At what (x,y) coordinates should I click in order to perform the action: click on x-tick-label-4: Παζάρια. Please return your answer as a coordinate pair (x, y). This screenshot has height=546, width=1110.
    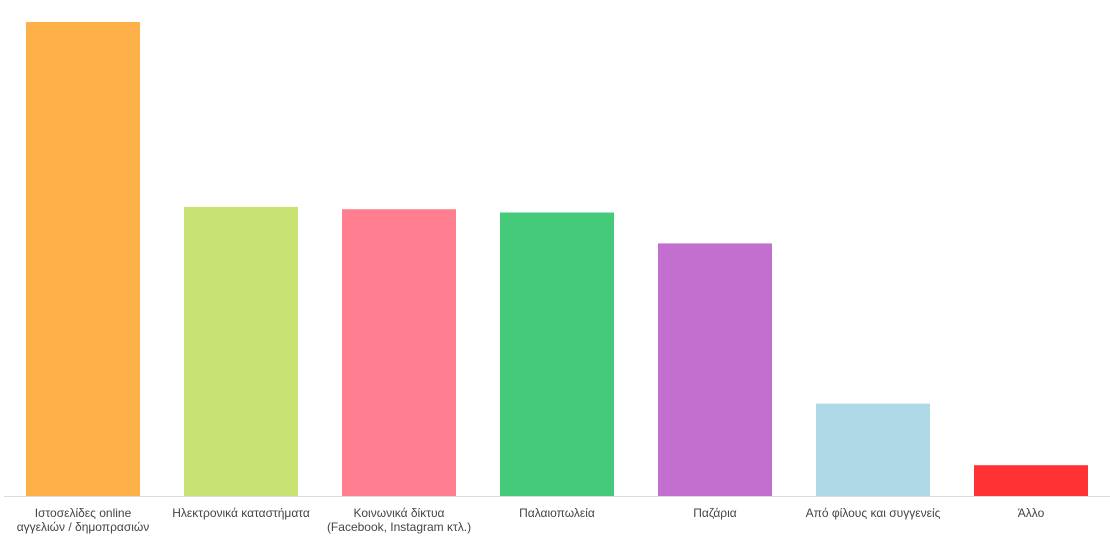
    Looking at the image, I should click on (715, 513).